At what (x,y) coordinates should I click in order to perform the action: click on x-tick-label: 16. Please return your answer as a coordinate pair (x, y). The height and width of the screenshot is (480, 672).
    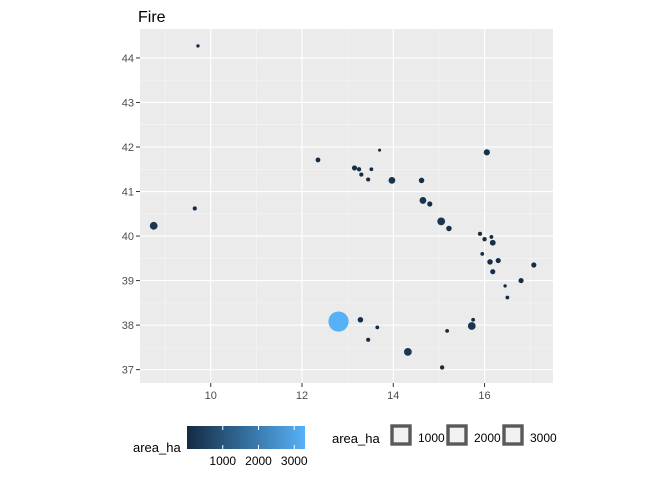
    Looking at the image, I should click on (484, 396).